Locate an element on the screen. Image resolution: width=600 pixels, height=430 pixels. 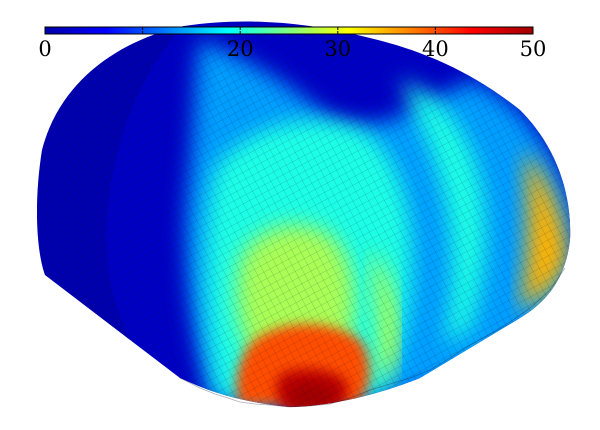
colorbar-tick-label: 20 is located at coordinates (240, 49).